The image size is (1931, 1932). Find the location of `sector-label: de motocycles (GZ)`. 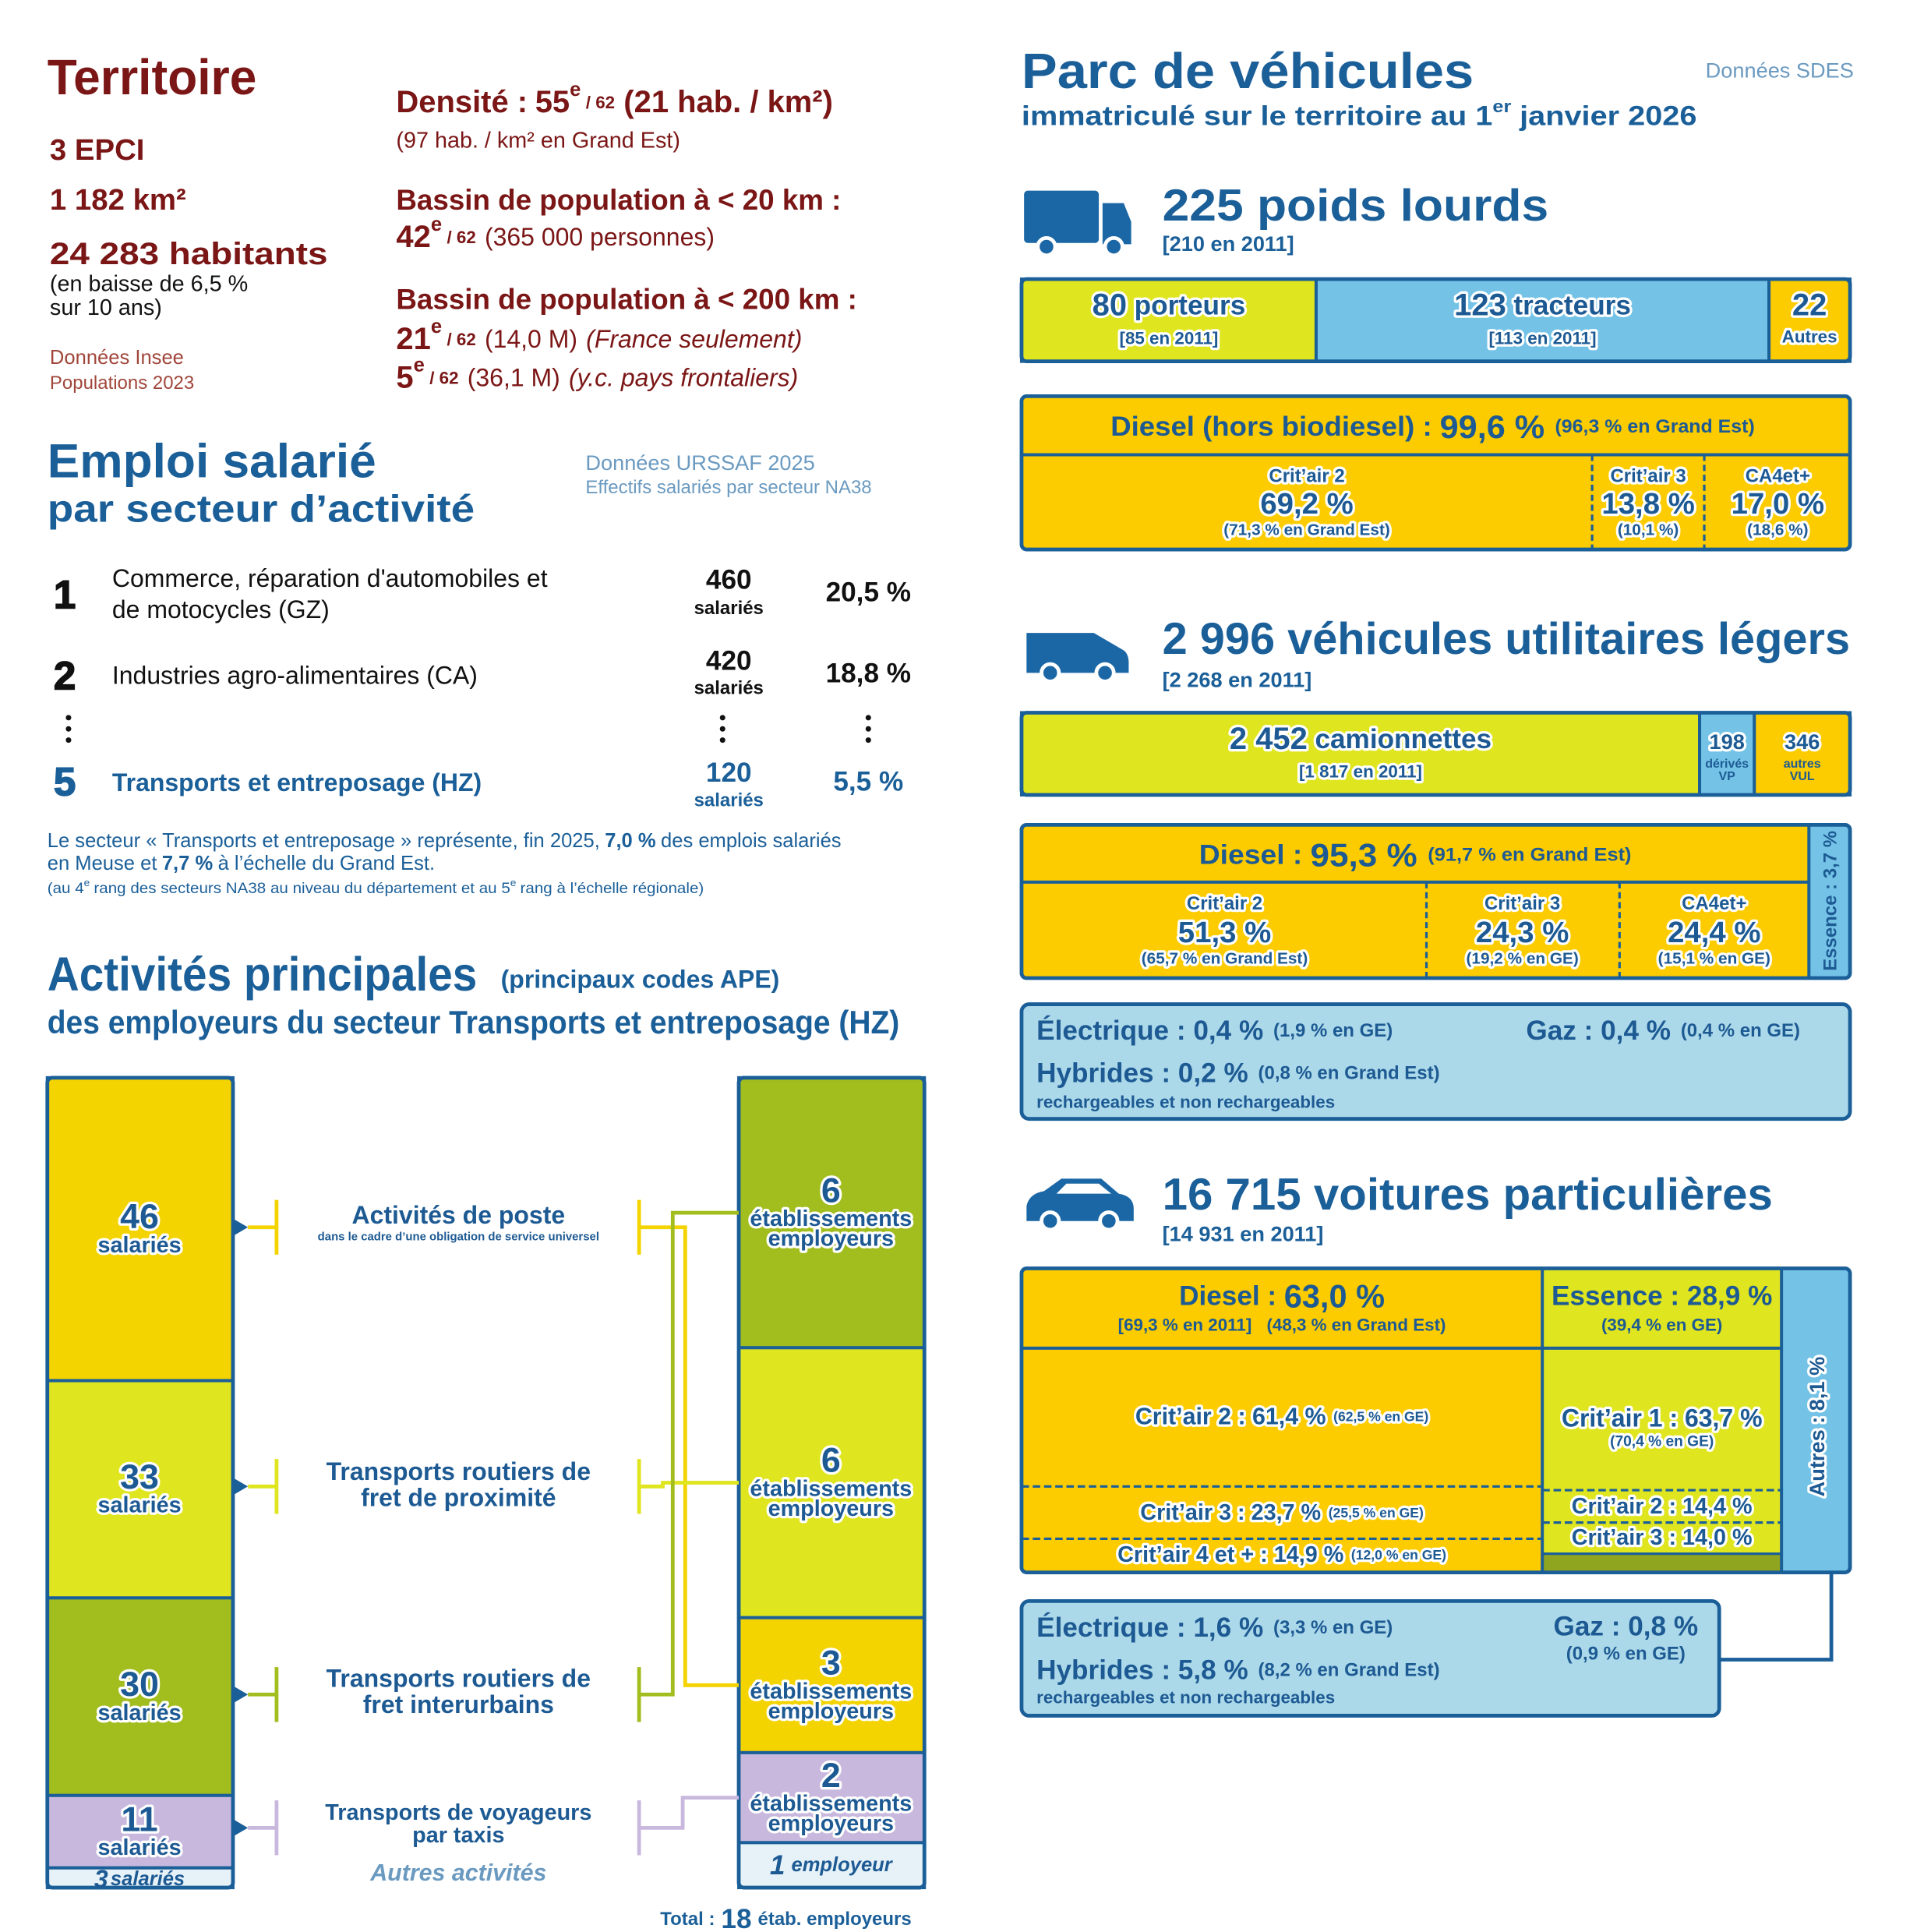

sector-label: de motocycles (GZ) is located at coordinates (221, 609).